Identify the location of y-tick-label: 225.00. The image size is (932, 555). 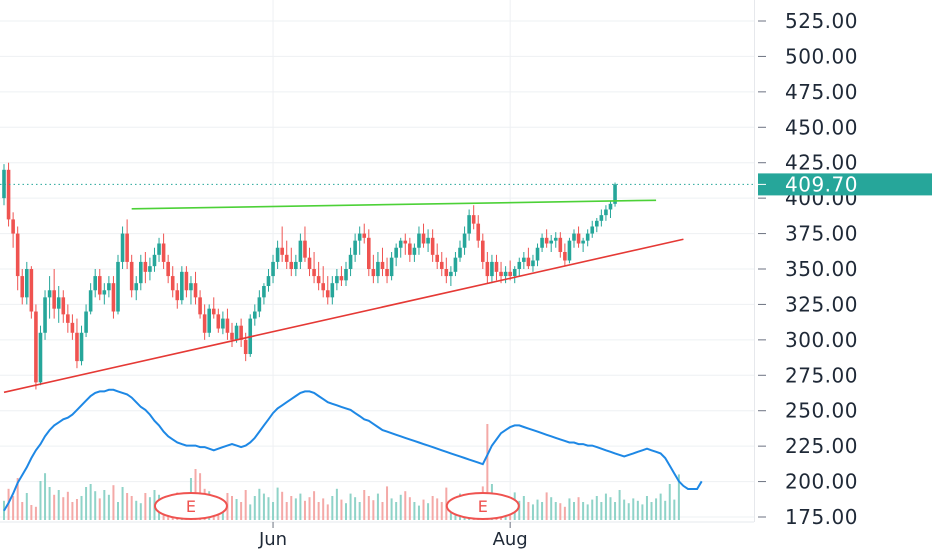
(821, 446).